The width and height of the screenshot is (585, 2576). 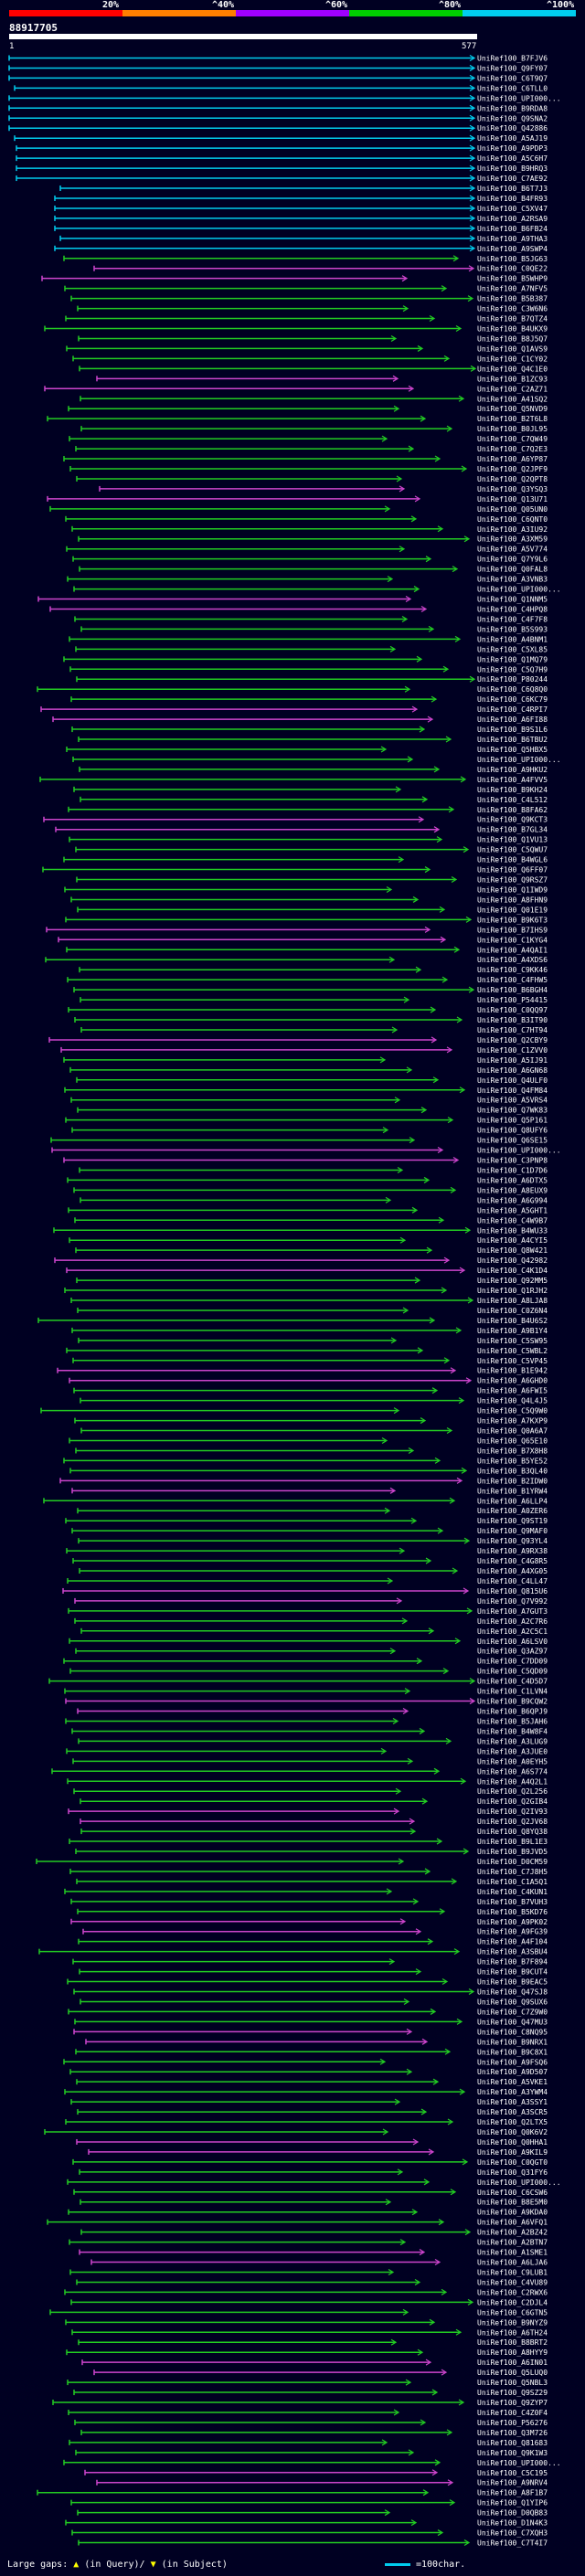 I want to click on hit-label: UniRef100_A5AJ19, so click(x=512, y=138).